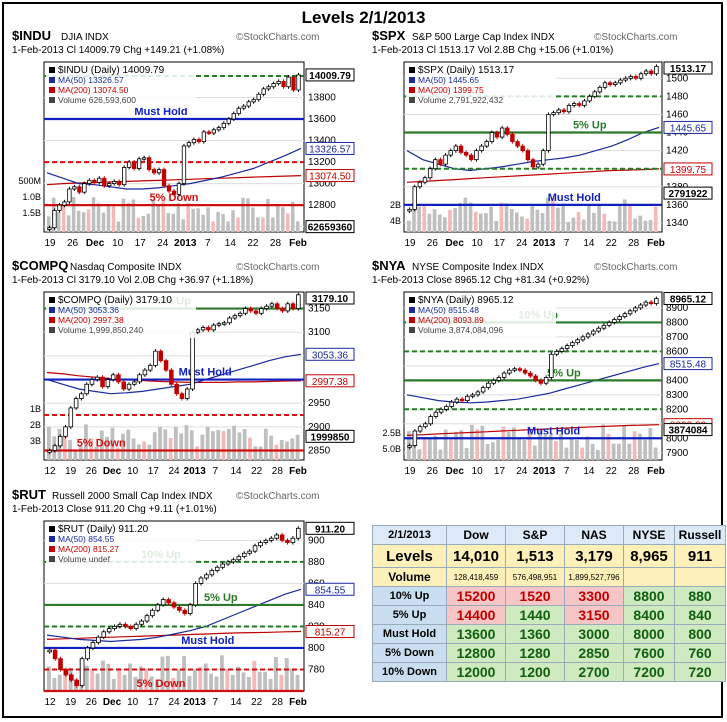  I want to click on x-tick-label: 17, so click(500, 471).